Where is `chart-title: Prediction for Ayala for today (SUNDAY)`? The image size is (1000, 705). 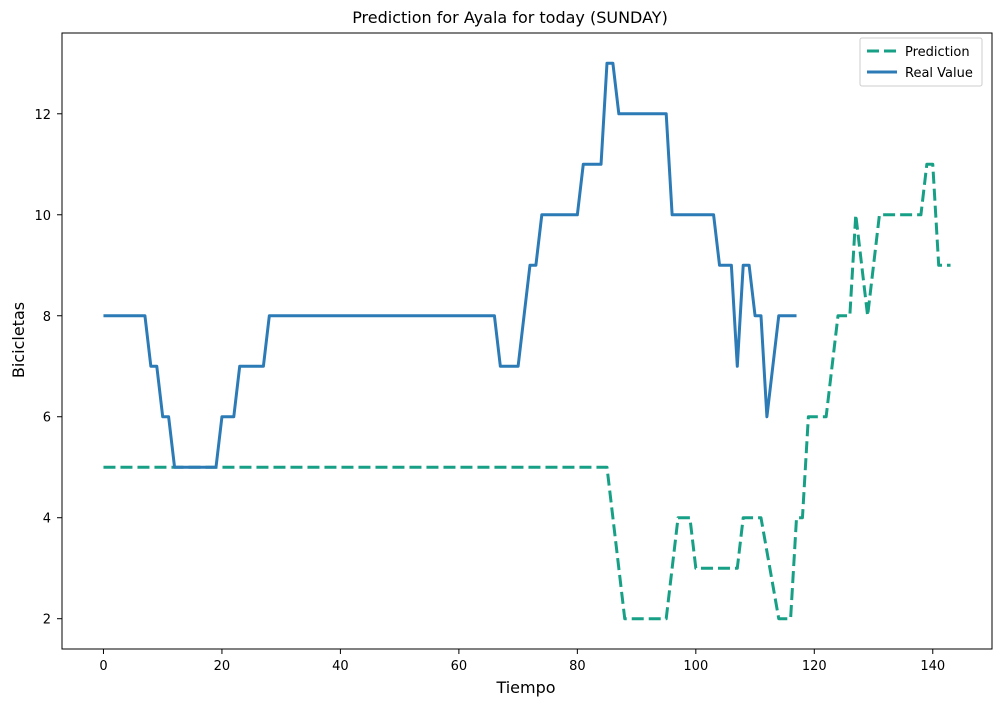 chart-title: Prediction for Ayala for today (SUNDAY) is located at coordinates (510, 17).